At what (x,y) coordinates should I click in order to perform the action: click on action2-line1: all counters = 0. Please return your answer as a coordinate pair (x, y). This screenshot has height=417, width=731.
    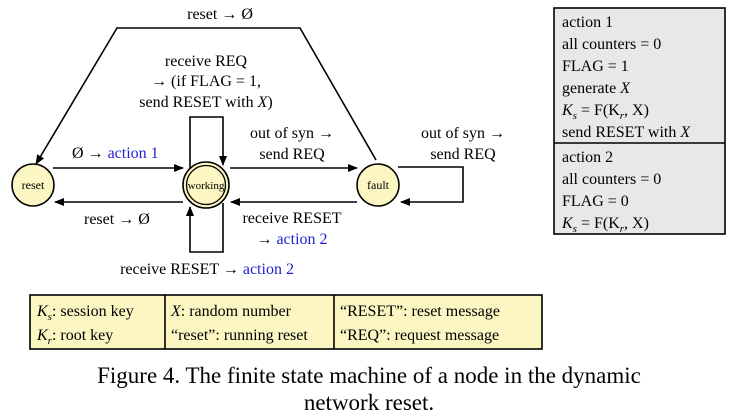
    Looking at the image, I should click on (611, 179).